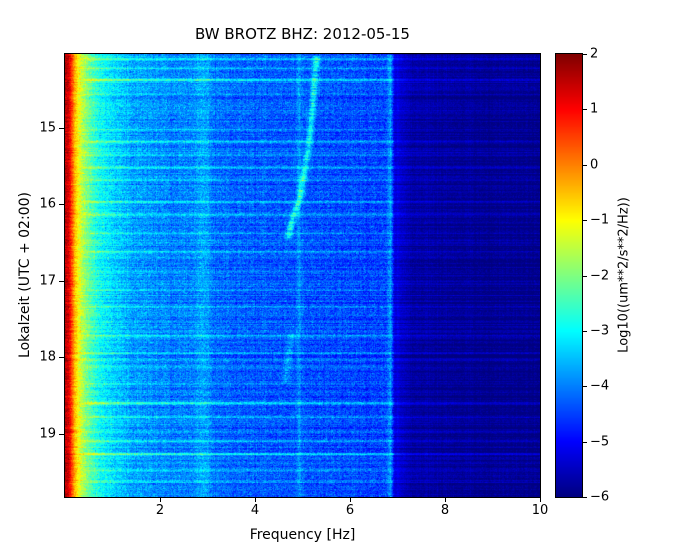  Describe the element at coordinates (47, 434) in the screenshot. I see `y-tick-label: 19` at that location.